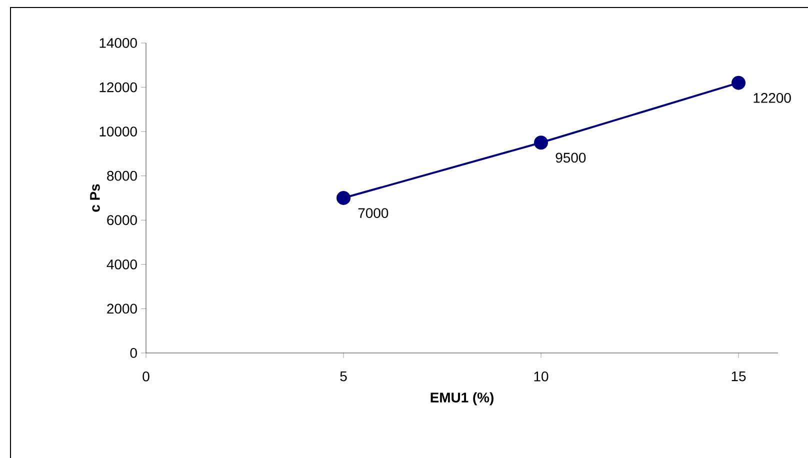  What do you see at coordinates (462, 399) in the screenshot?
I see `x-axis-title: EMU1 (%)` at bounding box center [462, 399].